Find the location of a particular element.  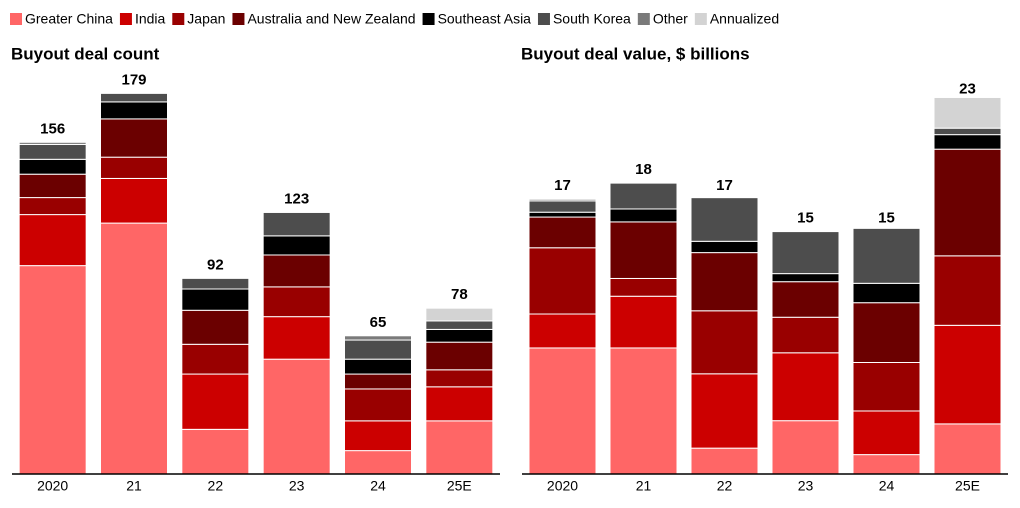

x-tick-label: 23 is located at coordinates (806, 486).